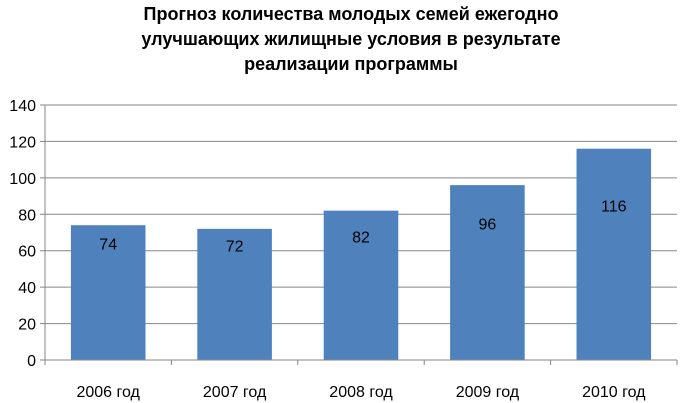 The image size is (682, 403). What do you see at coordinates (361, 380) in the screenshot?
I see `x-axis: 2006 год 2007 год 2008 год 2009 год 2010 год` at bounding box center [361, 380].